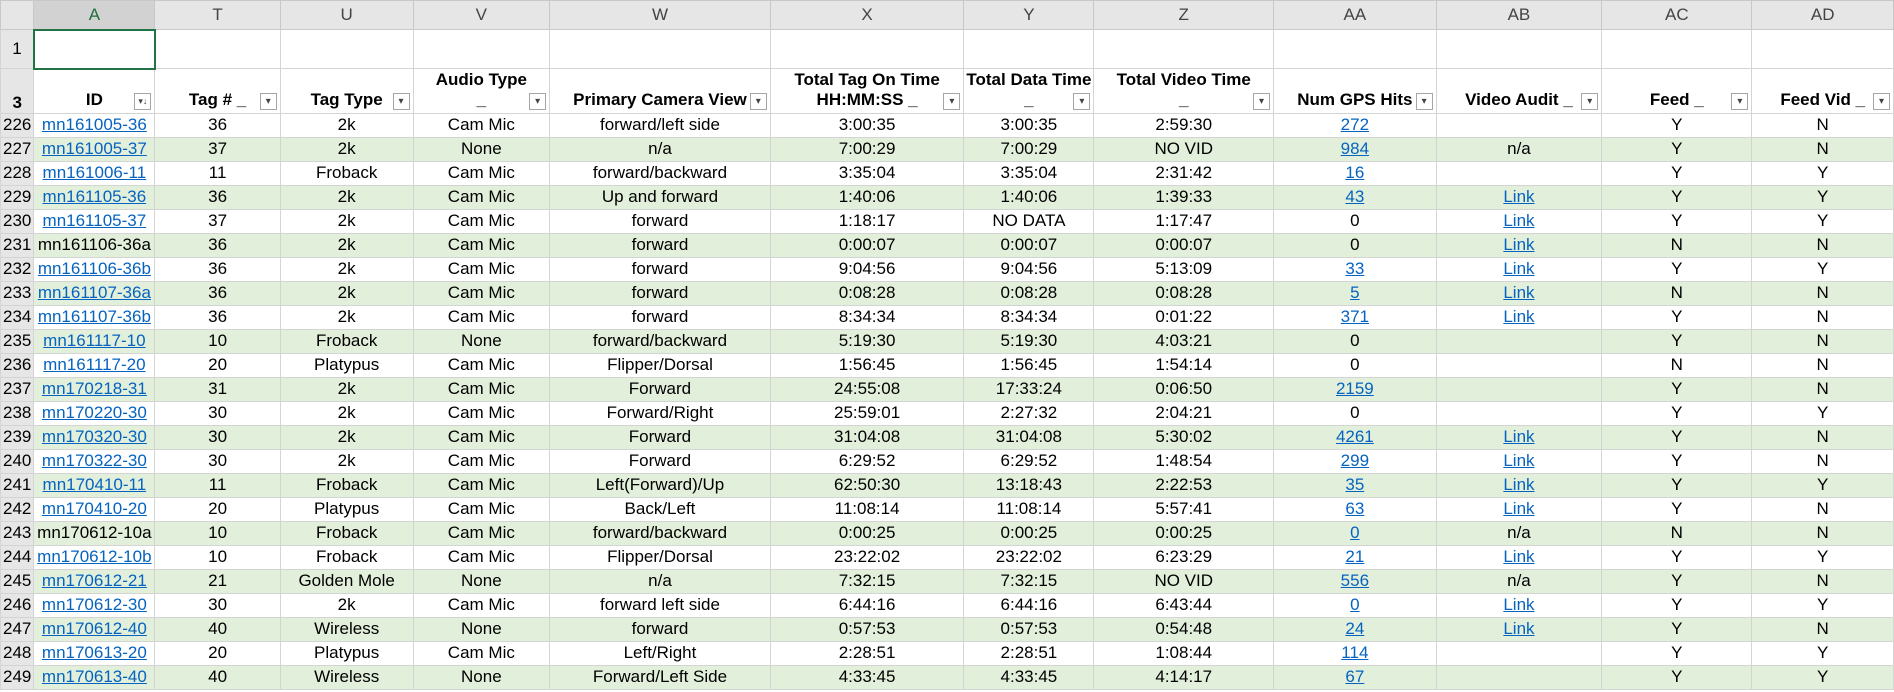 This screenshot has height=692, width=1894. I want to click on cell-id: mn170613-20, so click(94, 653).